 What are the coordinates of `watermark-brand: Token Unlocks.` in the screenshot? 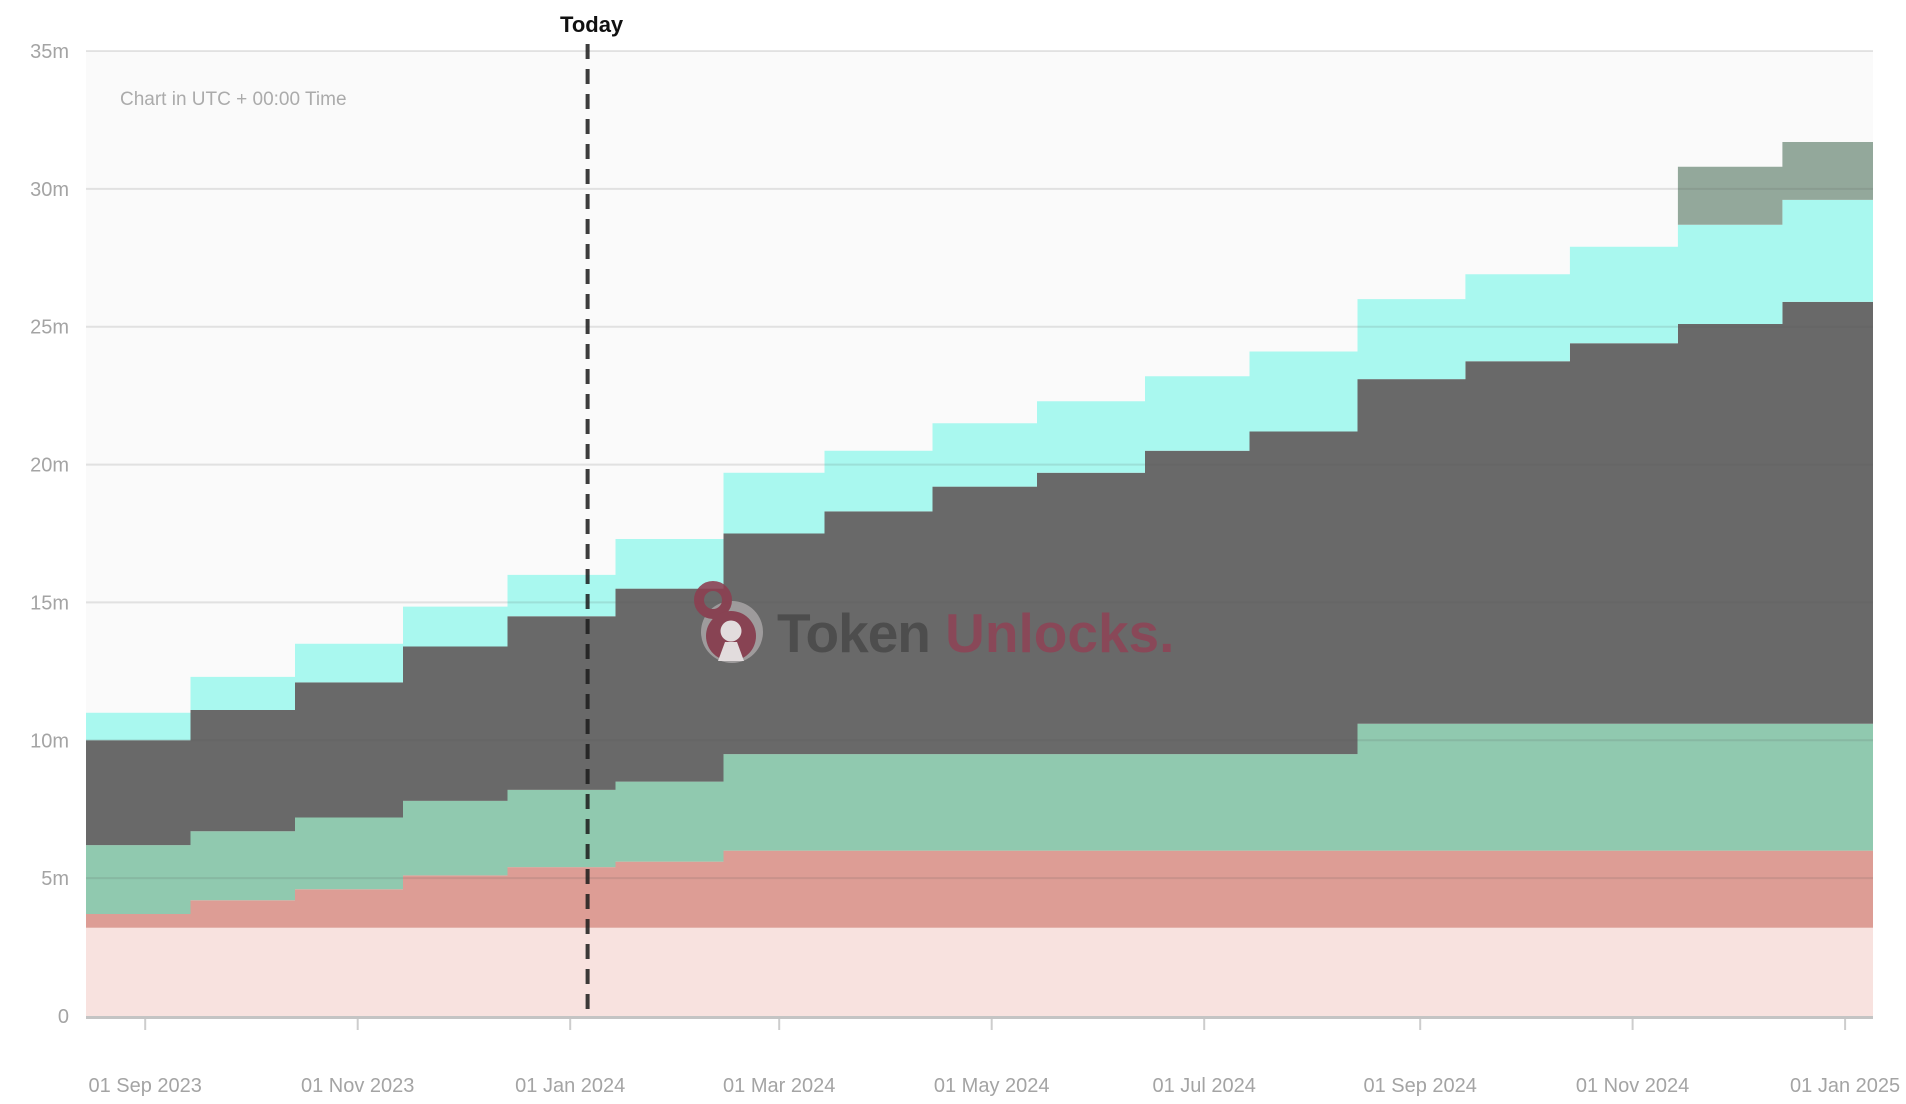 It's located at (975, 633).